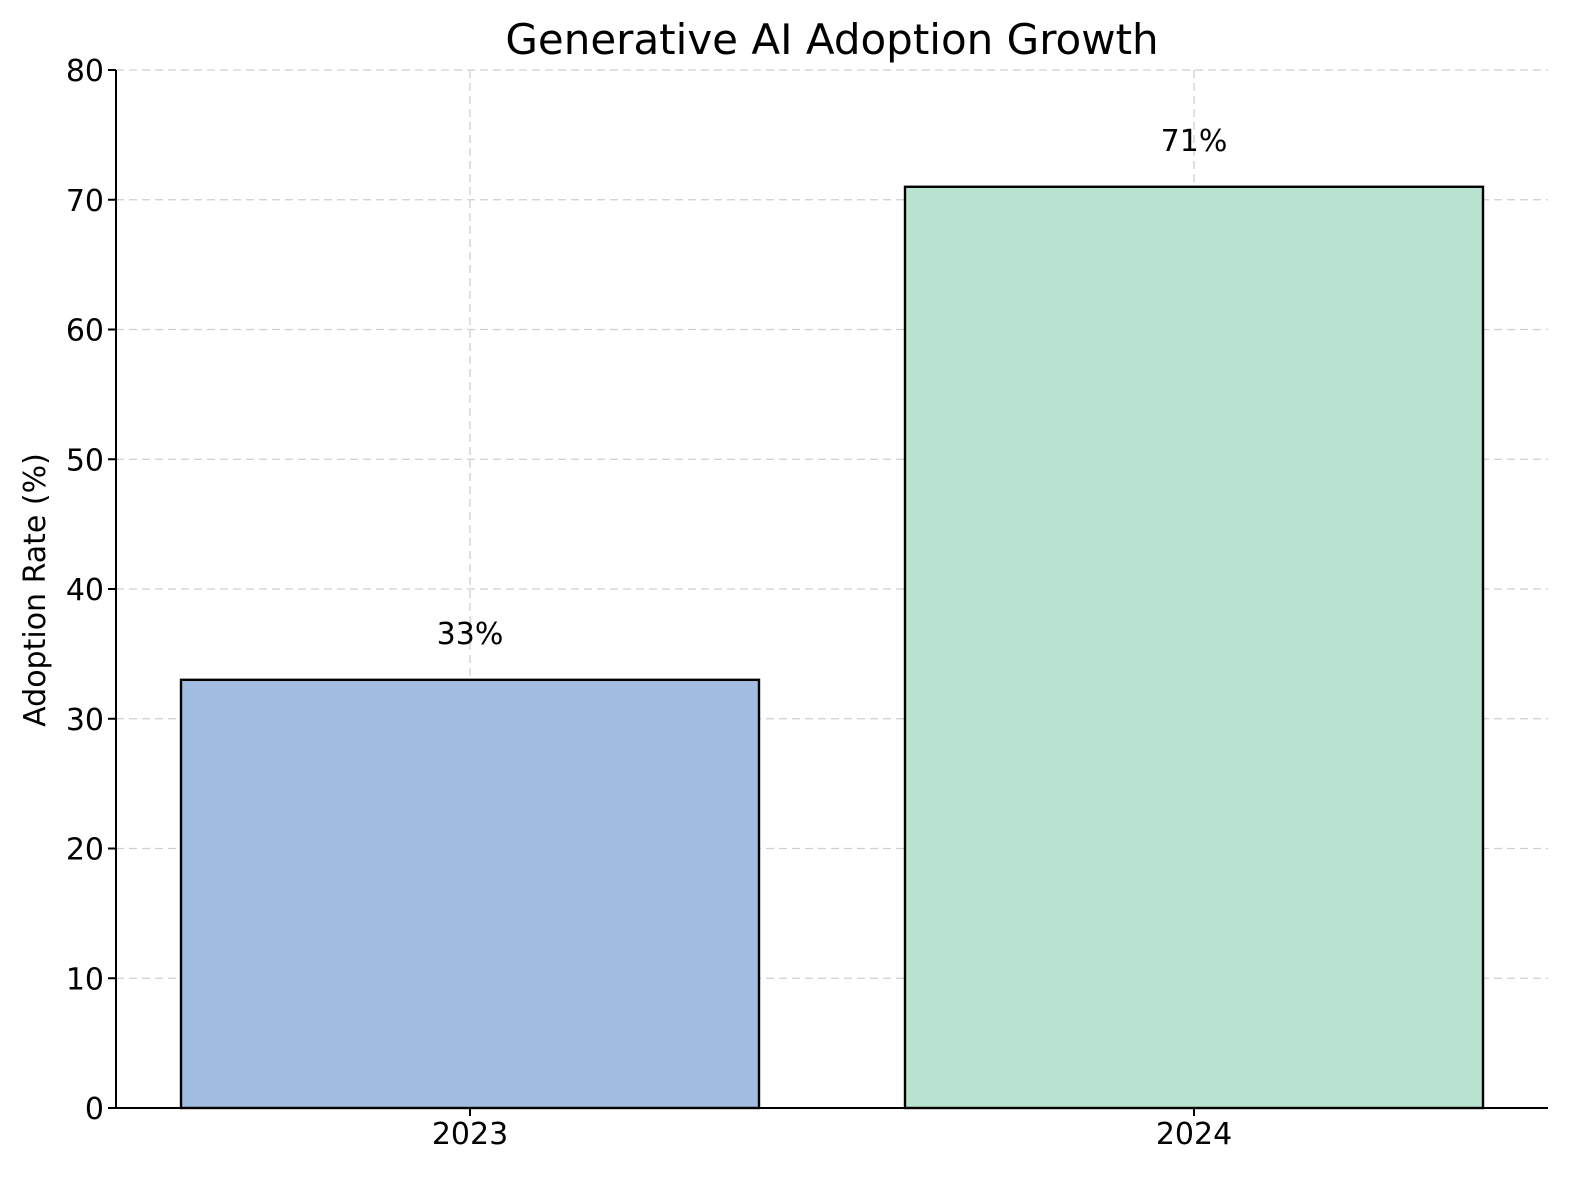 Image resolution: width=1580 pixels, height=1184 pixels. What do you see at coordinates (831, 39) in the screenshot?
I see `chart-title: Generative AI Adoption Growth` at bounding box center [831, 39].